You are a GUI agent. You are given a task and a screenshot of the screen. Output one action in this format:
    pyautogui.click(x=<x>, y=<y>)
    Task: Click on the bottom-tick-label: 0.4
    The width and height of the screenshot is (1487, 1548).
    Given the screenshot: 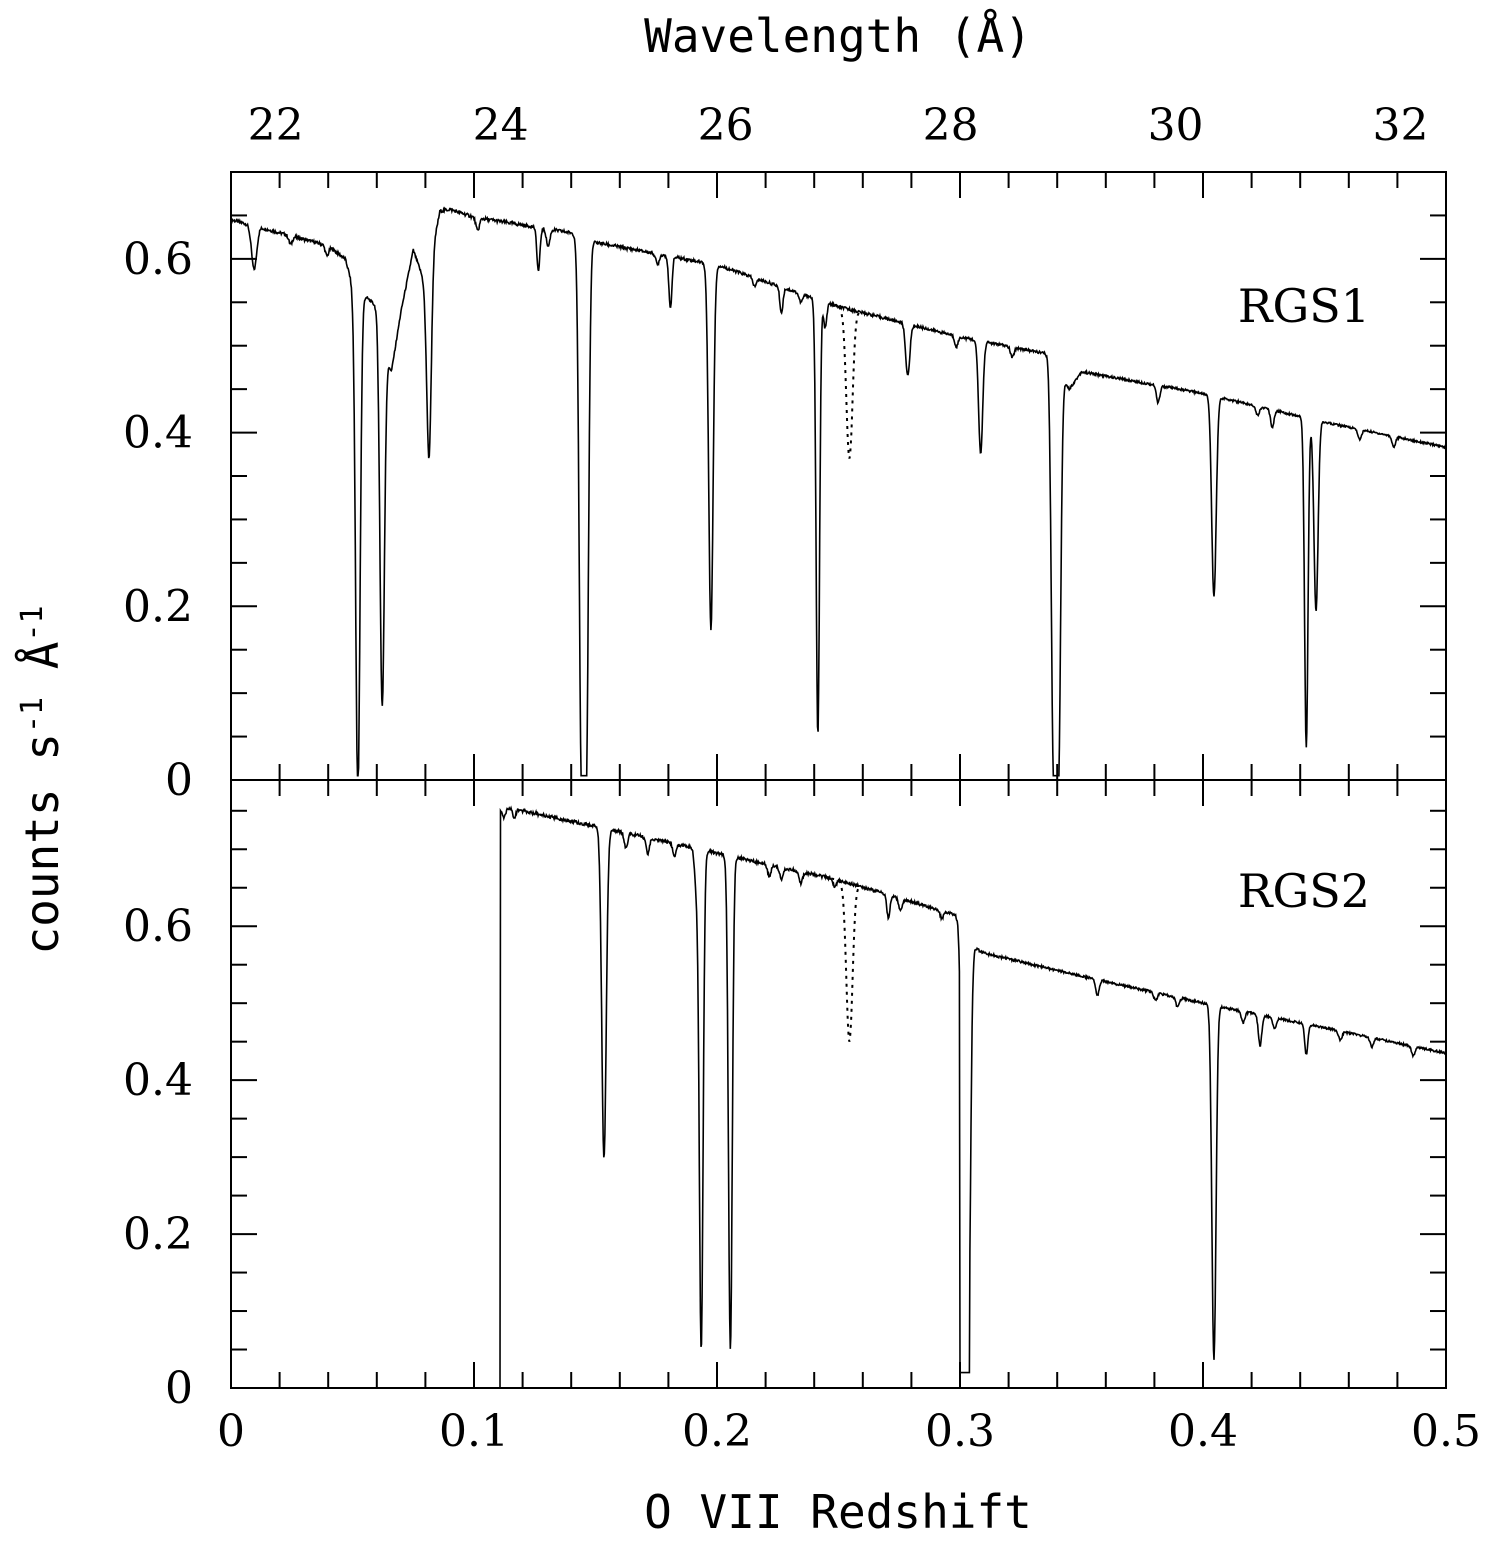 What is the action you would take?
    pyautogui.click(x=1203, y=1431)
    